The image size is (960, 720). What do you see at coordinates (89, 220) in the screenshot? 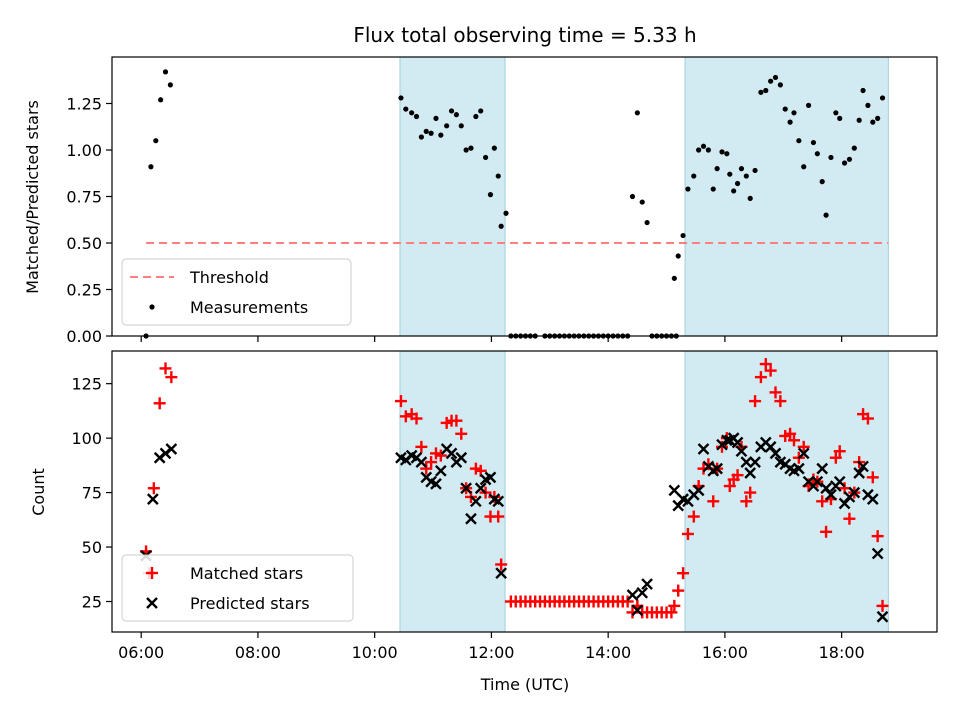
I see `top-y-ticks: 0.00 0.25 0.50 0.75 1.00 1.25` at bounding box center [89, 220].